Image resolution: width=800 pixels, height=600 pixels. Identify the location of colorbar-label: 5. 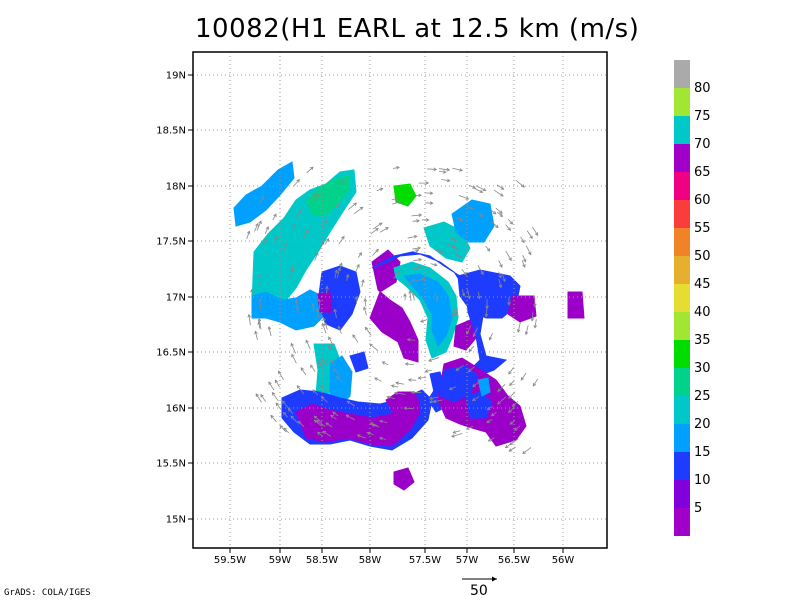
(698, 508).